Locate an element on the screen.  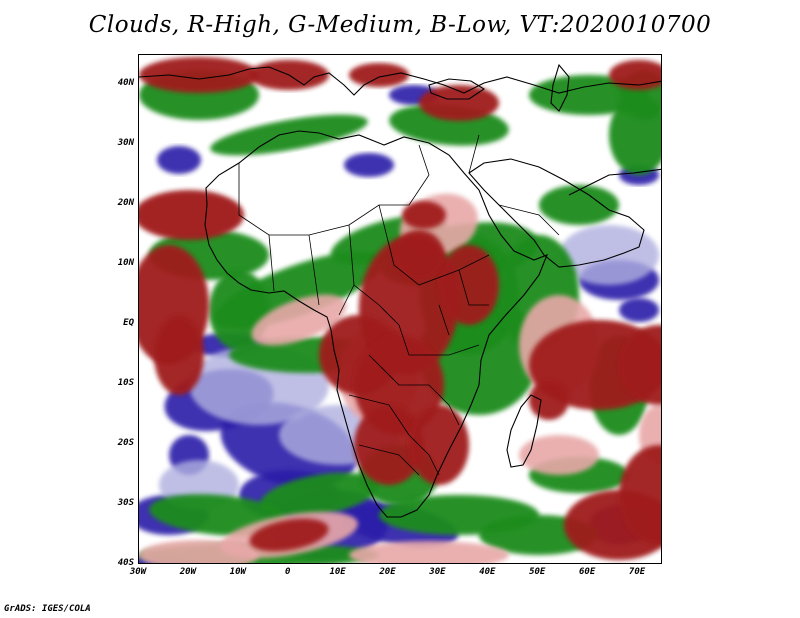
lat-tick-label: 30S is located at coordinates (125, 503).